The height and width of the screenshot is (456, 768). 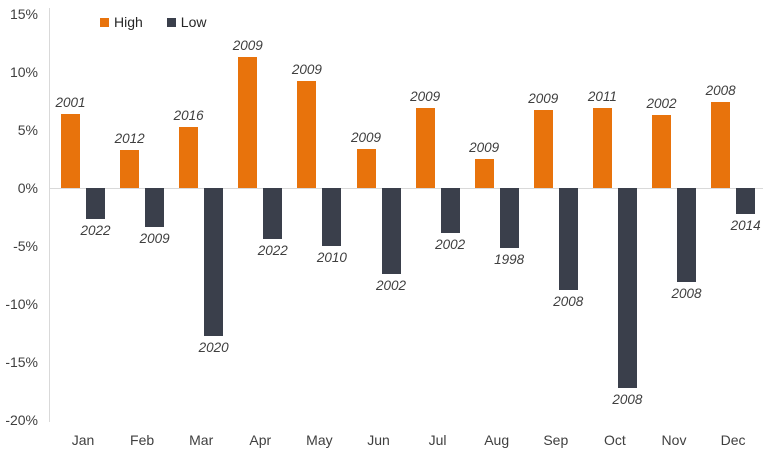 I want to click on y-tick-label: 0%, so click(x=27, y=188).